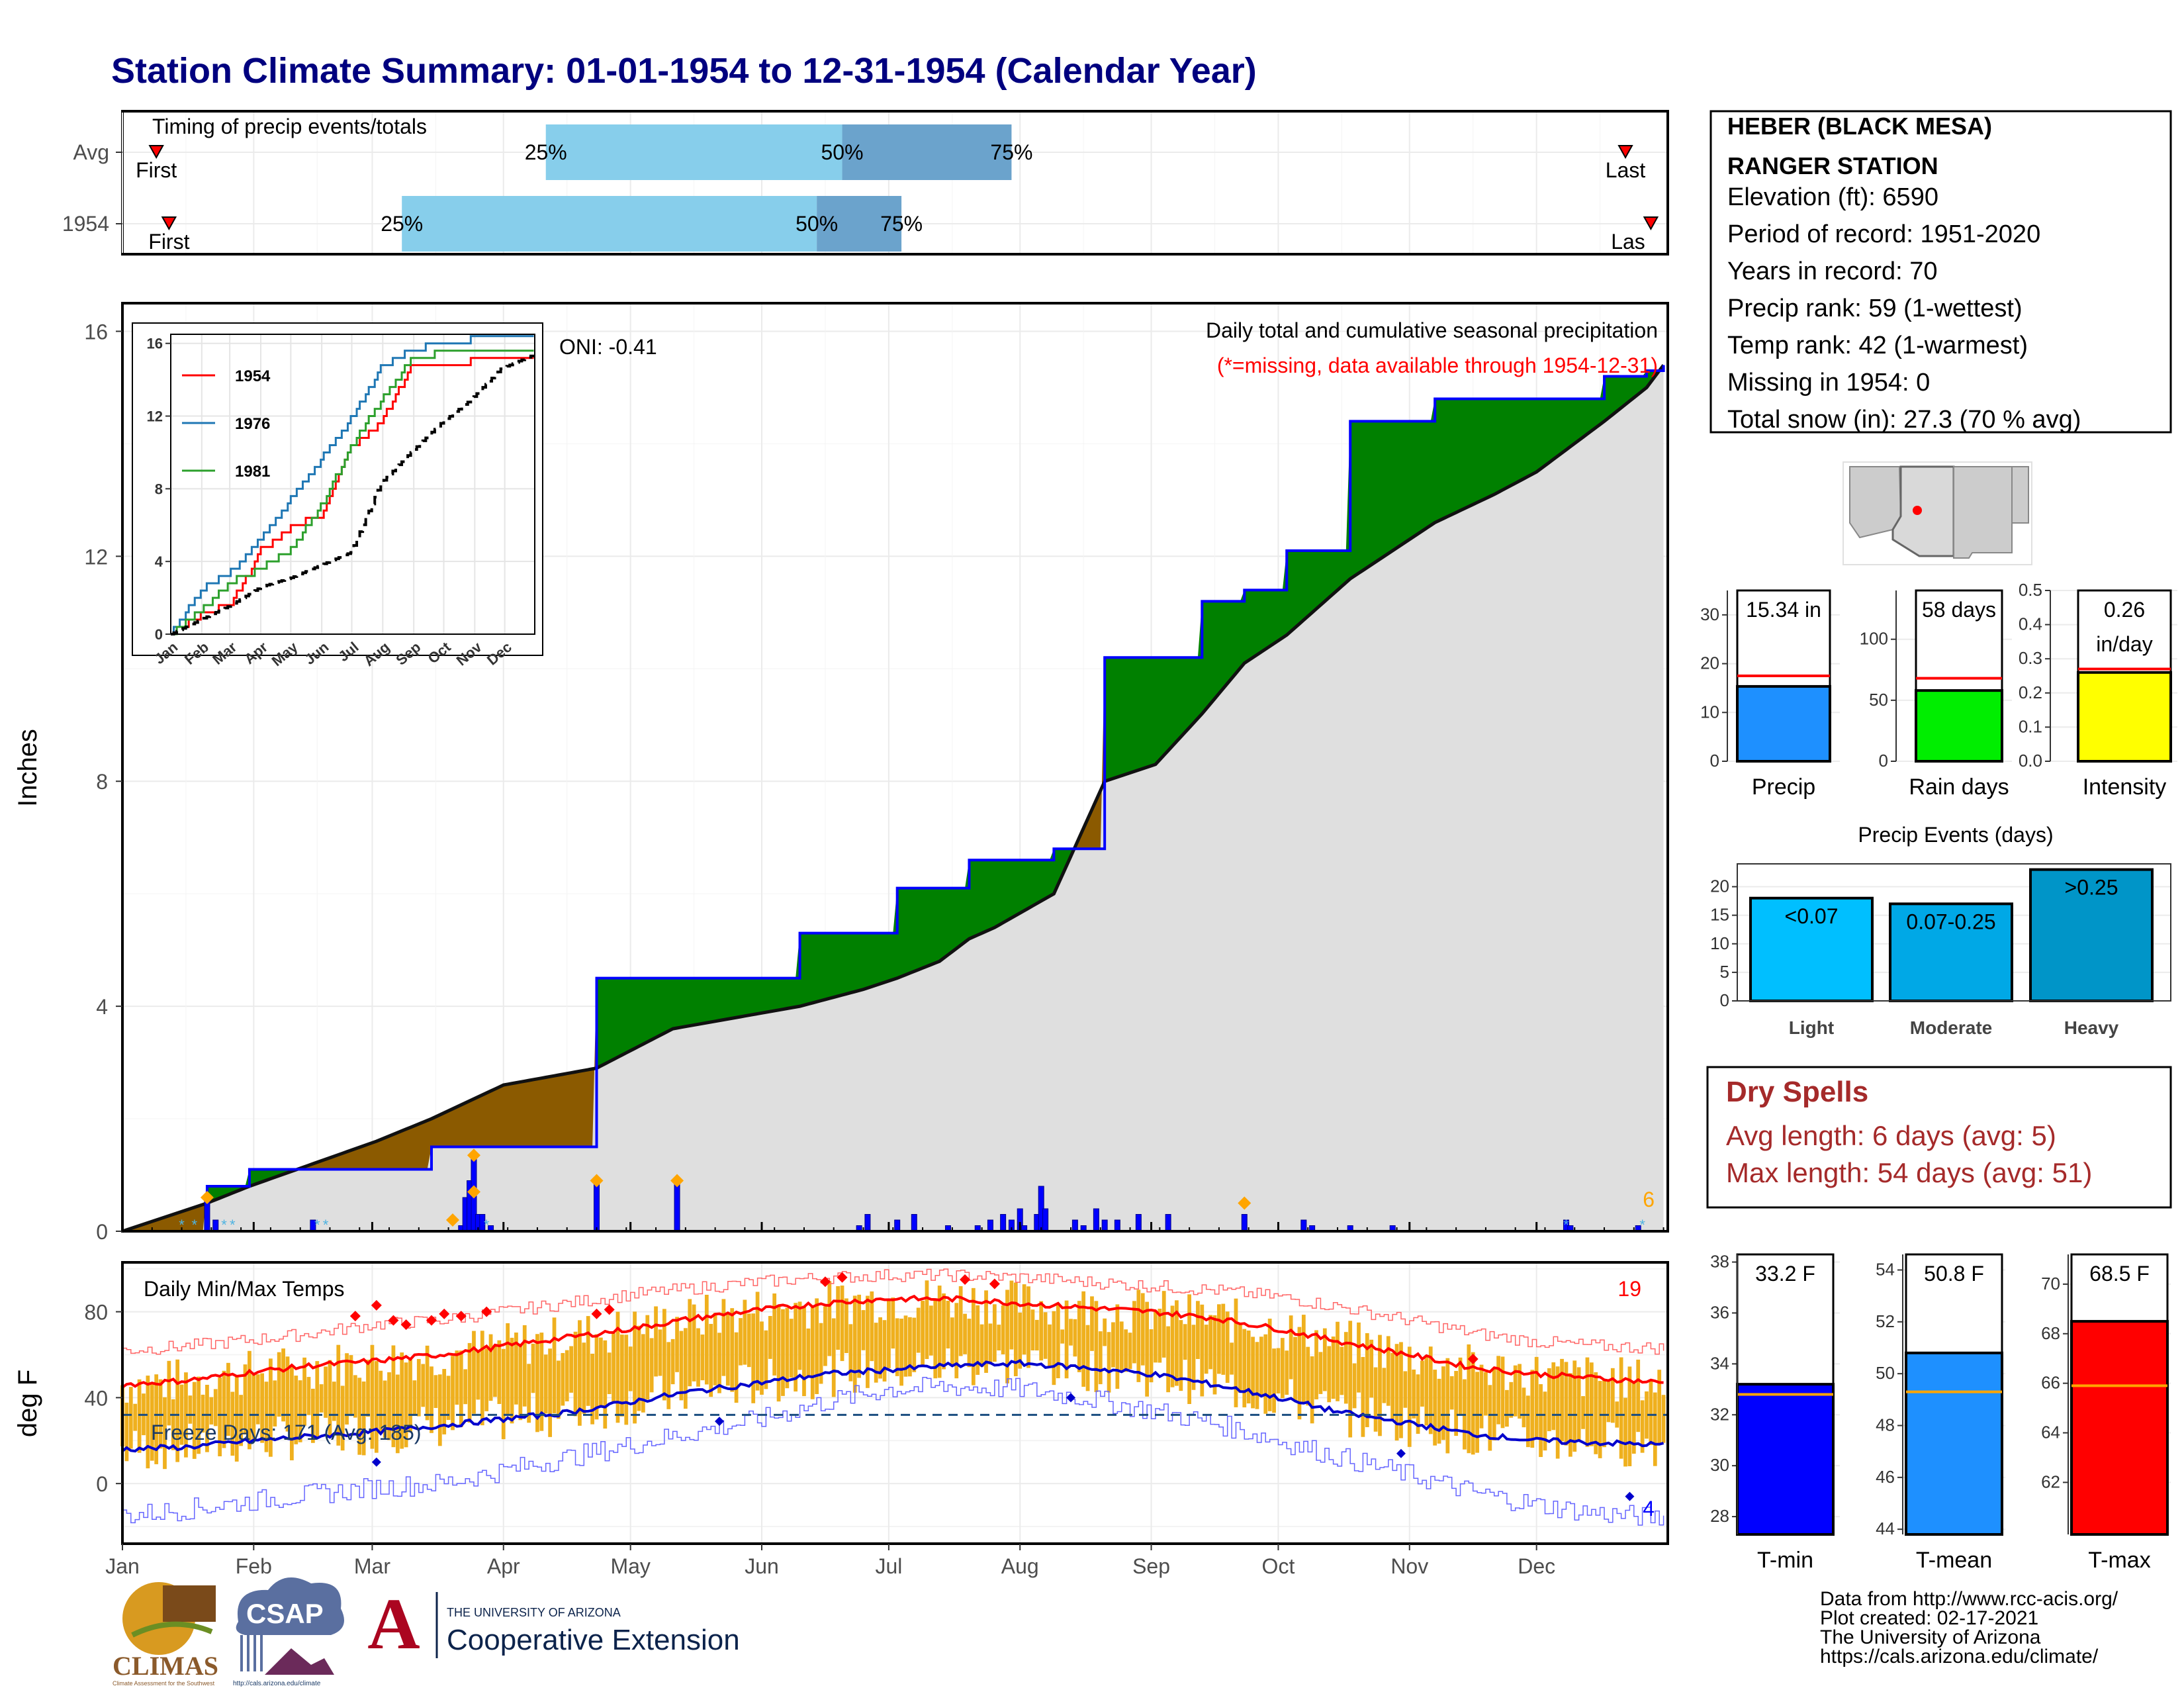  What do you see at coordinates (159, 561) in the screenshot?
I see `inset-y-tick-label: 4` at bounding box center [159, 561].